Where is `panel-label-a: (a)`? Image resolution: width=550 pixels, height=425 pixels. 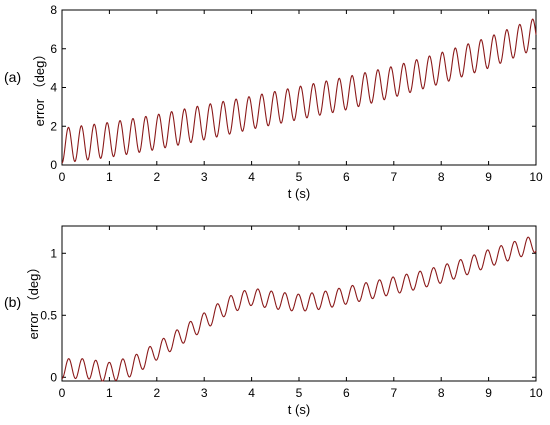
panel-label-a: (a) is located at coordinates (12, 77).